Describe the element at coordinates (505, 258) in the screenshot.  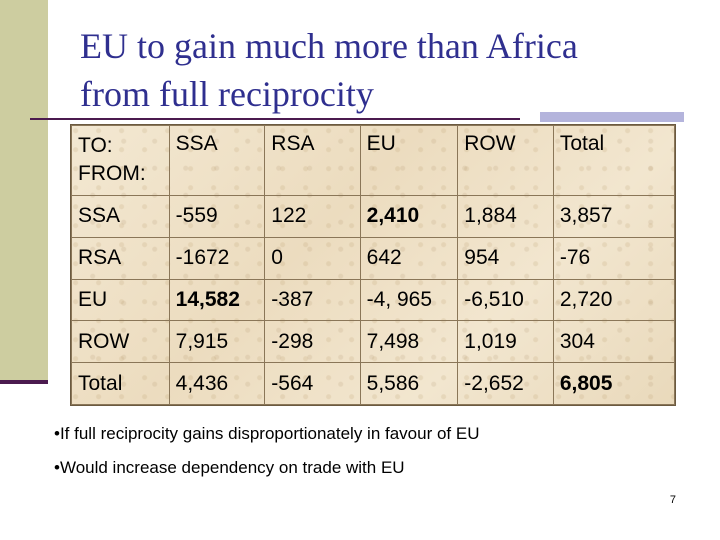
I see `table-cell: 954` at that location.